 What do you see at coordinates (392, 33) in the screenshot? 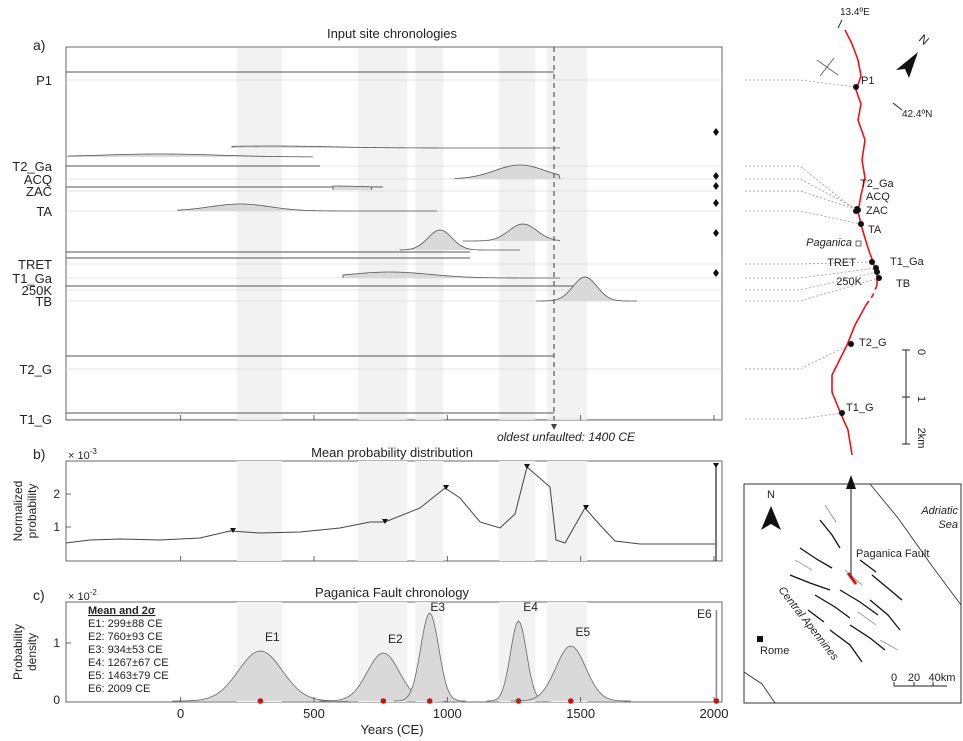
I see `panel-a-title: Input site chronologies` at bounding box center [392, 33].